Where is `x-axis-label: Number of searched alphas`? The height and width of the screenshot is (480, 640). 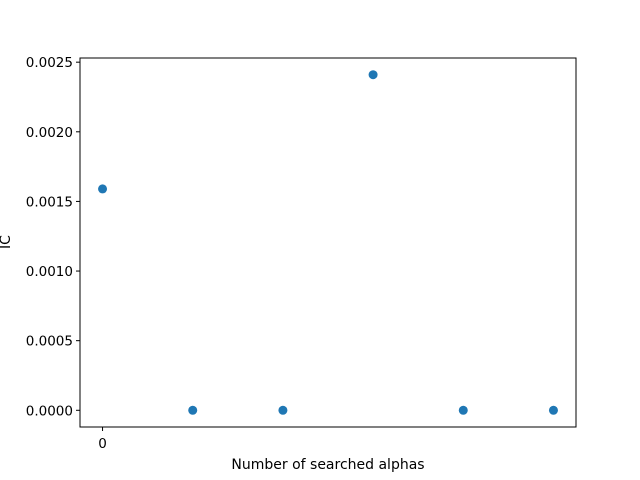
x-axis-label: Number of searched alphas is located at coordinates (327, 465).